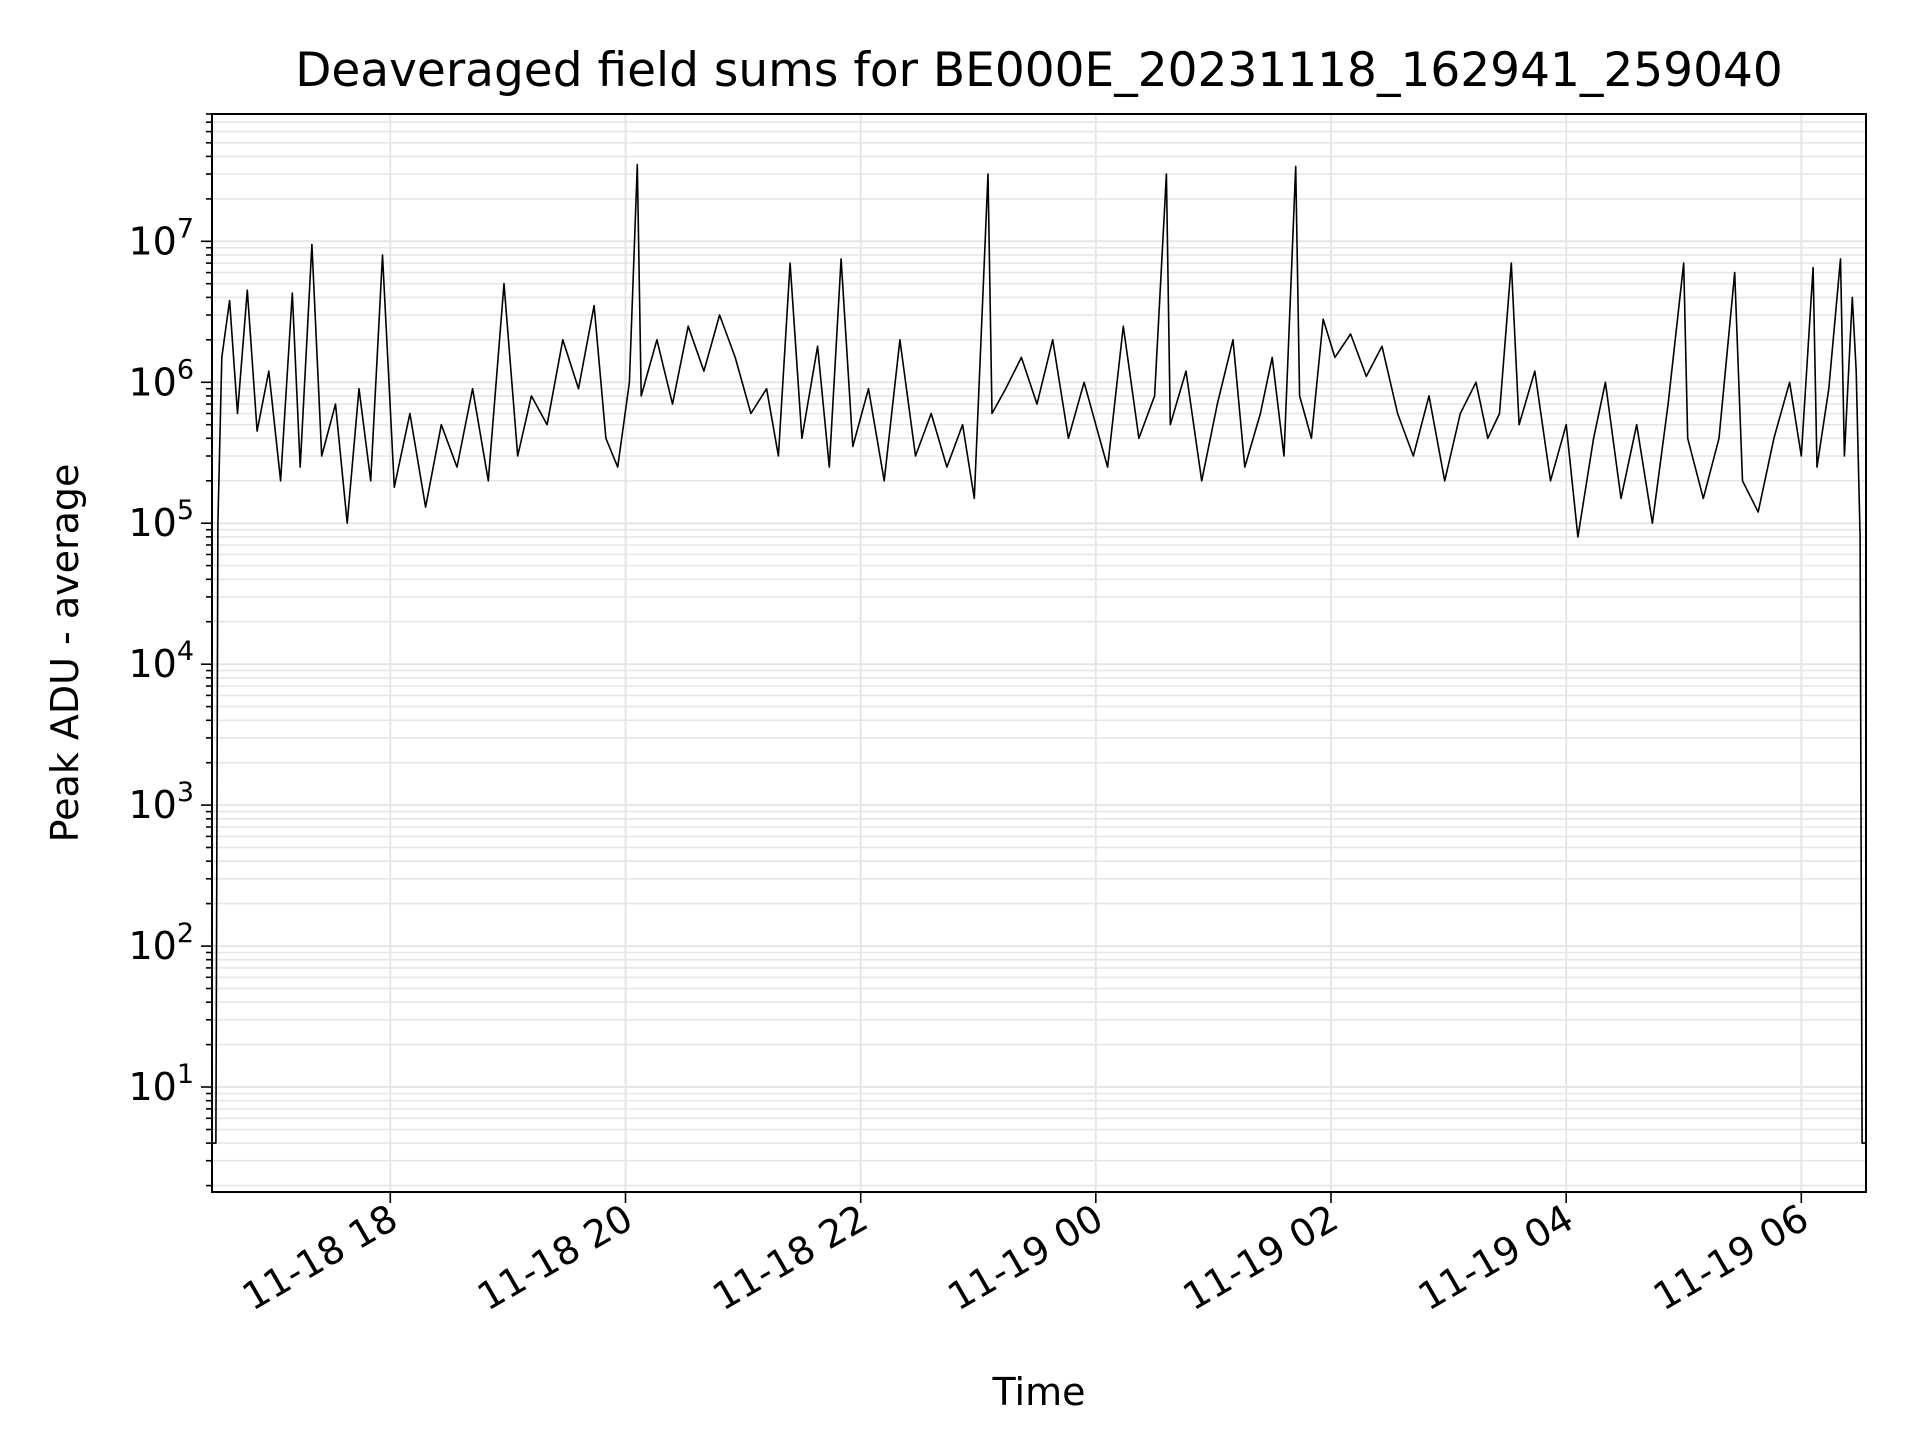  I want to click on x-axis-label: Time, so click(1039, 1392).